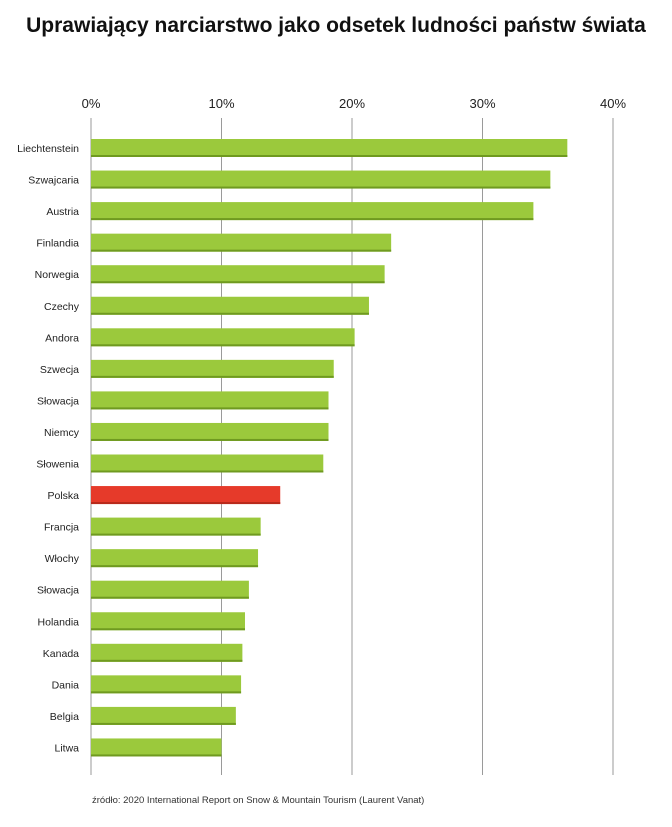 The width and height of the screenshot is (672, 827). Describe the element at coordinates (482, 103) in the screenshot. I see `x-tick-label: 30%` at that location.